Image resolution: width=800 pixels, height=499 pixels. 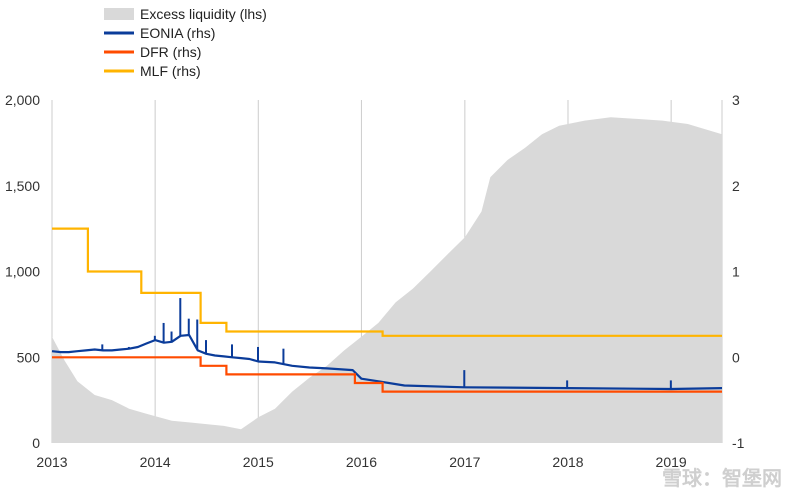 What do you see at coordinates (736, 186) in the screenshot?
I see `y-right-tick-label: 2` at bounding box center [736, 186].